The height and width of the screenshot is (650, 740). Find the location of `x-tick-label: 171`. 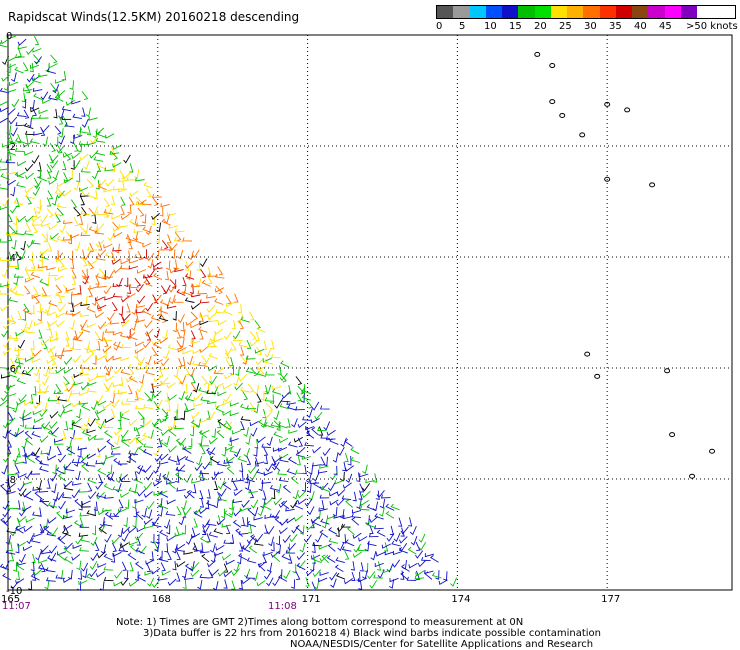

x-tick-label: 171 is located at coordinates (311, 599).